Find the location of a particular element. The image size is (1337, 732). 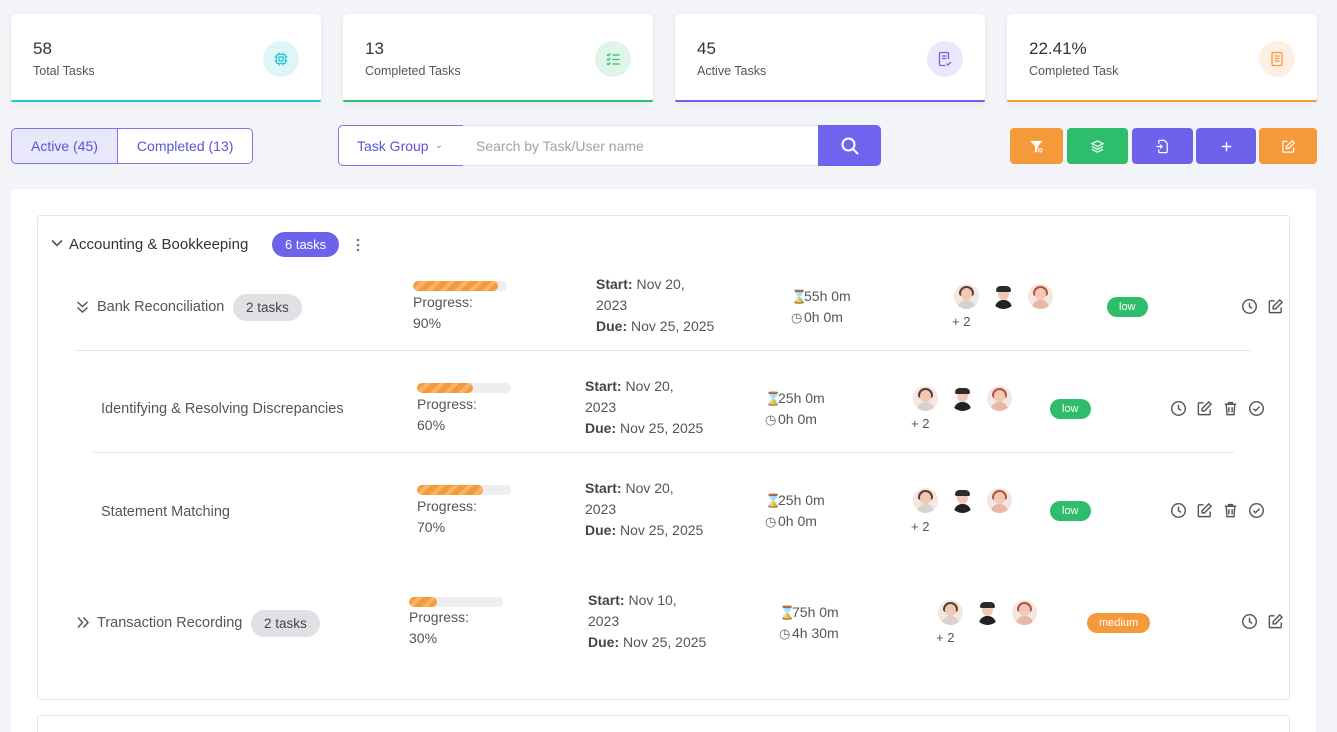

status-tabs: Active (45) Completed (13) is located at coordinates (132, 146).